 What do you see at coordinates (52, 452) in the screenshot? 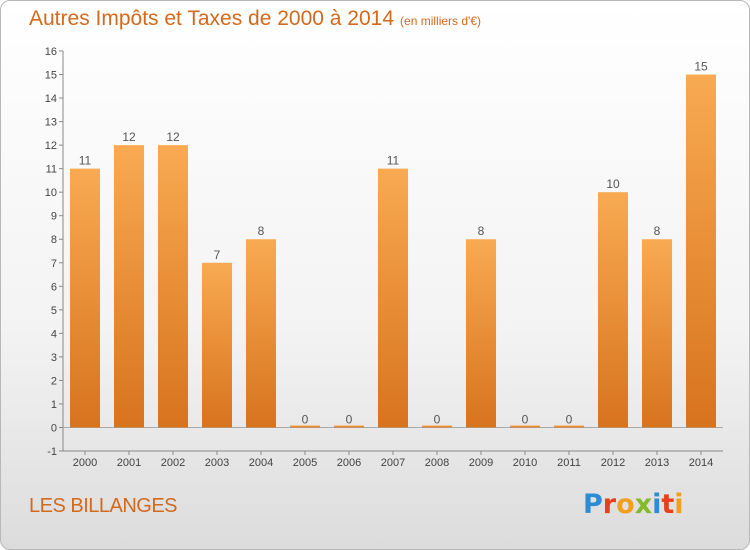
I see `y-tick-label: -1` at bounding box center [52, 452].